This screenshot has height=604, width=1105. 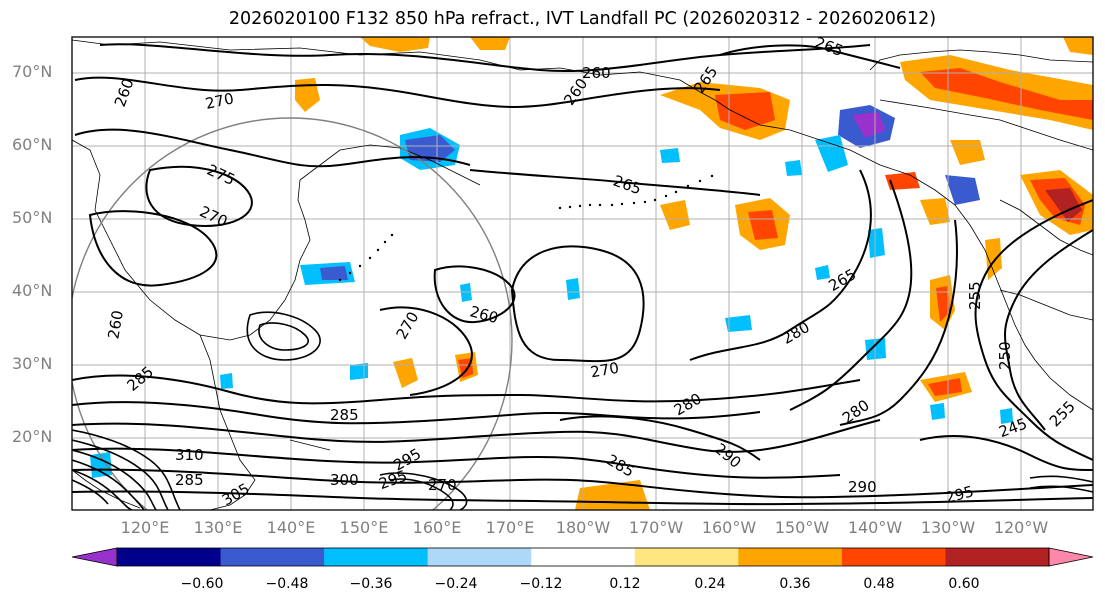 What do you see at coordinates (202, 584) in the screenshot?
I see `colorbar-tick-label: −0.60` at bounding box center [202, 584].